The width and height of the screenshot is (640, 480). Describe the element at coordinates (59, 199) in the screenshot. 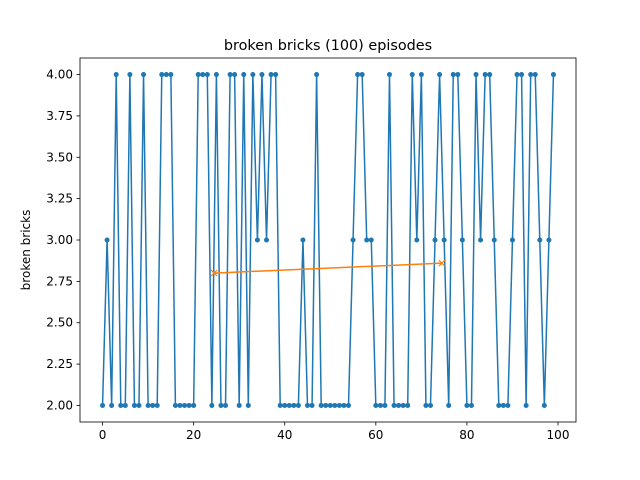

I see `y-tick-label: 3.25` at that location.